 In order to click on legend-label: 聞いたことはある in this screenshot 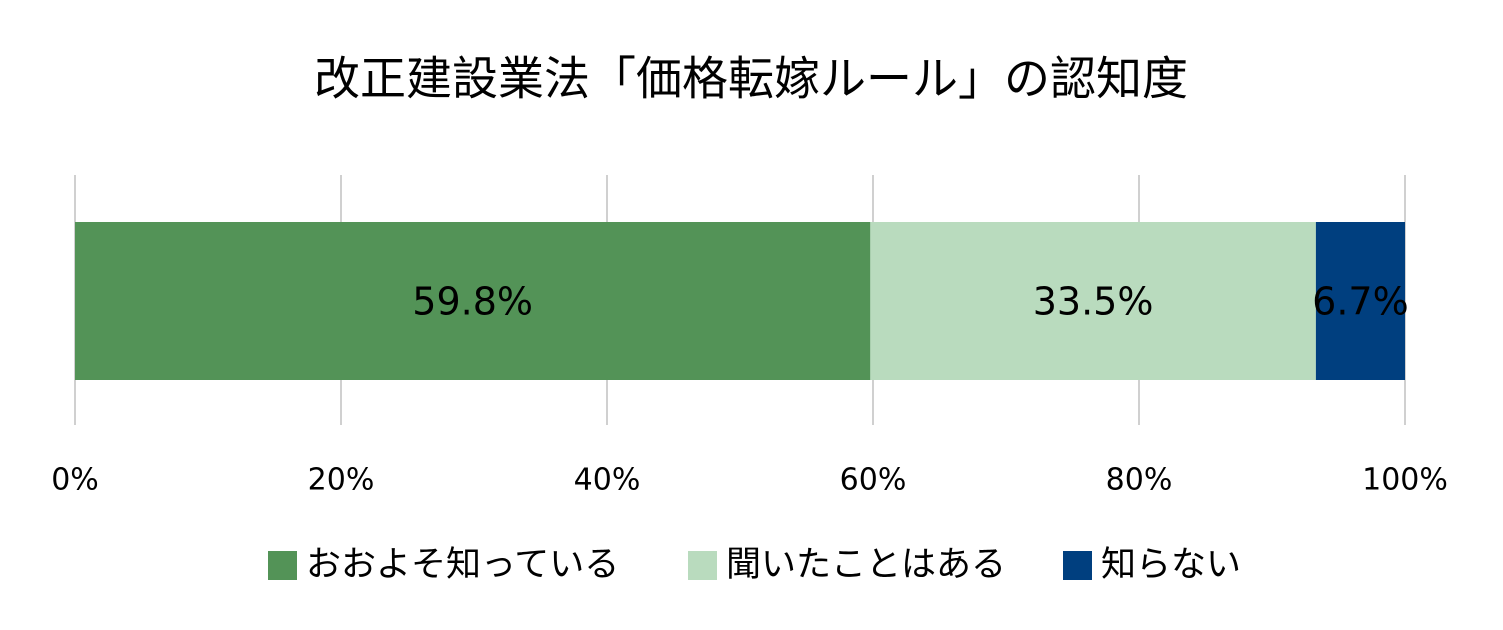, I will do `click(866, 565)`.